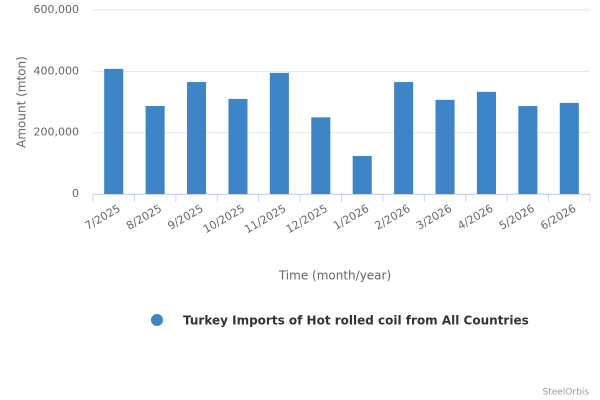 The height and width of the screenshot is (400, 600). What do you see at coordinates (144, 217) in the screenshot?
I see `x-tick-label: 8/2025` at bounding box center [144, 217].